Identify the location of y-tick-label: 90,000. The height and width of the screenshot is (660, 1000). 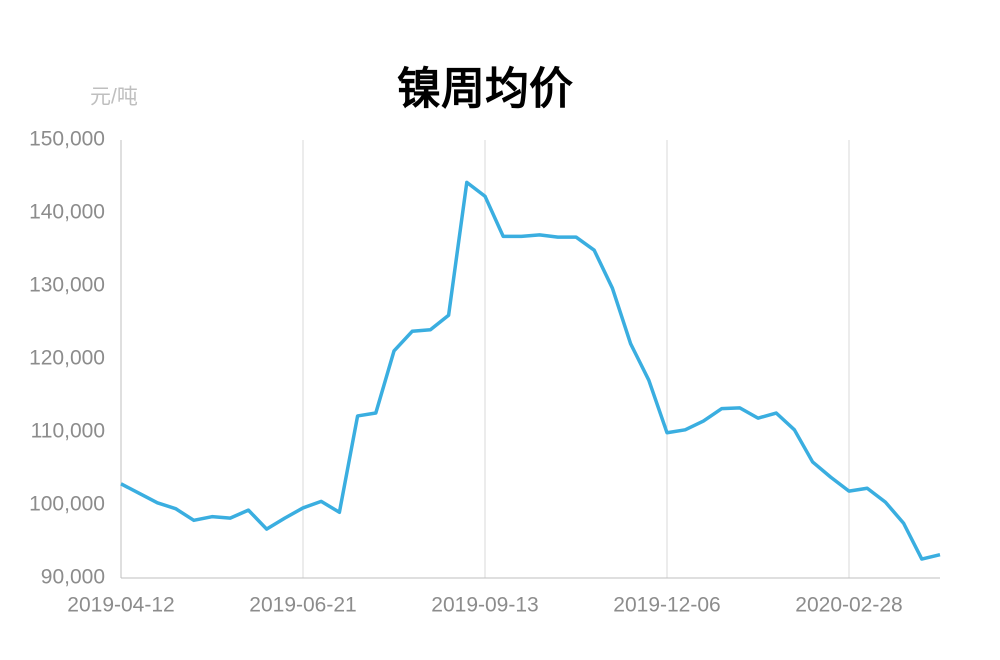
(73, 577).